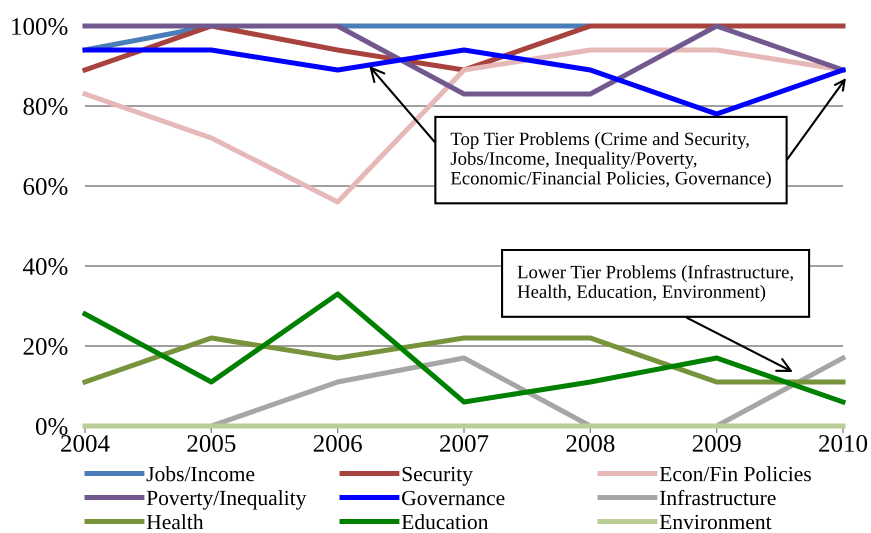 The image size is (871, 533). What do you see at coordinates (226, 500) in the screenshot?
I see `legend-label: Poverty/Inequality` at bounding box center [226, 500].